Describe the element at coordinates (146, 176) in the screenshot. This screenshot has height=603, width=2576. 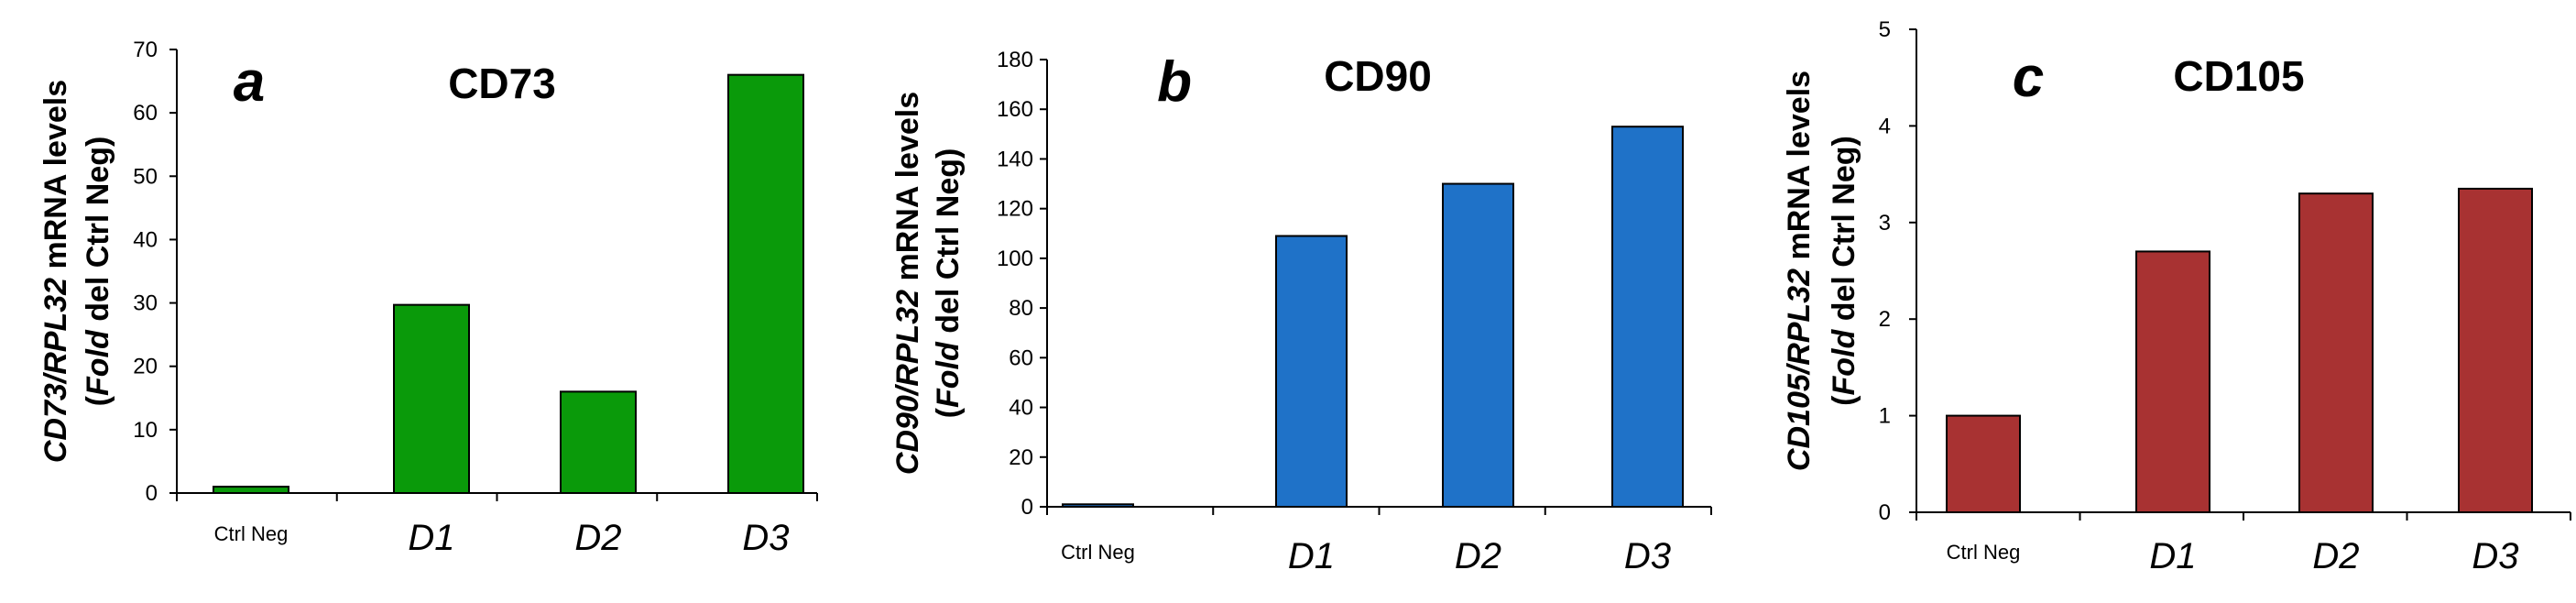
I see `y-tick-label: 50` at that location.